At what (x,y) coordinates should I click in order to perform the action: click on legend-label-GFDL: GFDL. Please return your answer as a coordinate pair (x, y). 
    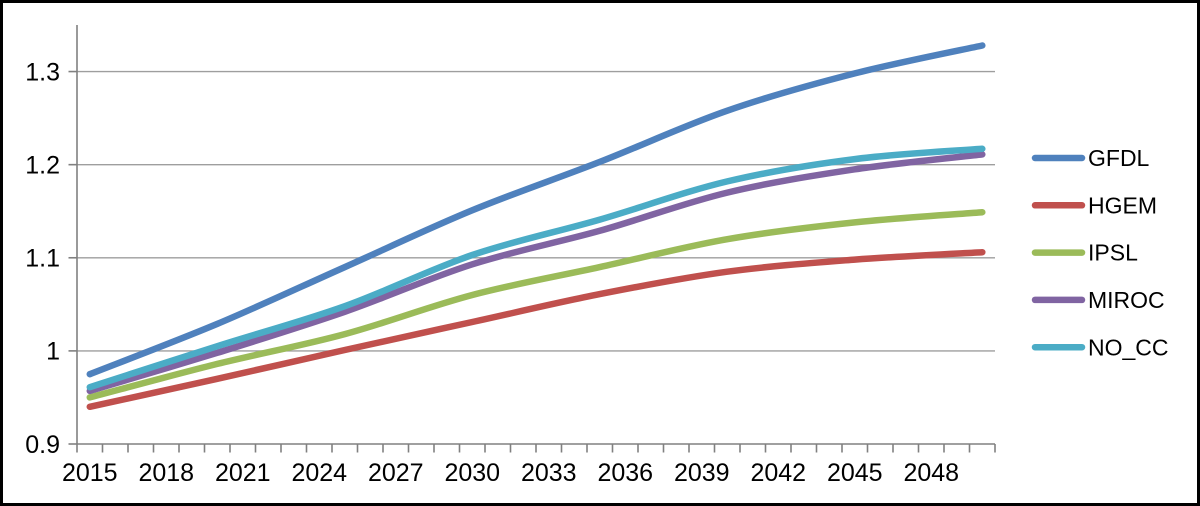
    Looking at the image, I should click on (1119, 158).